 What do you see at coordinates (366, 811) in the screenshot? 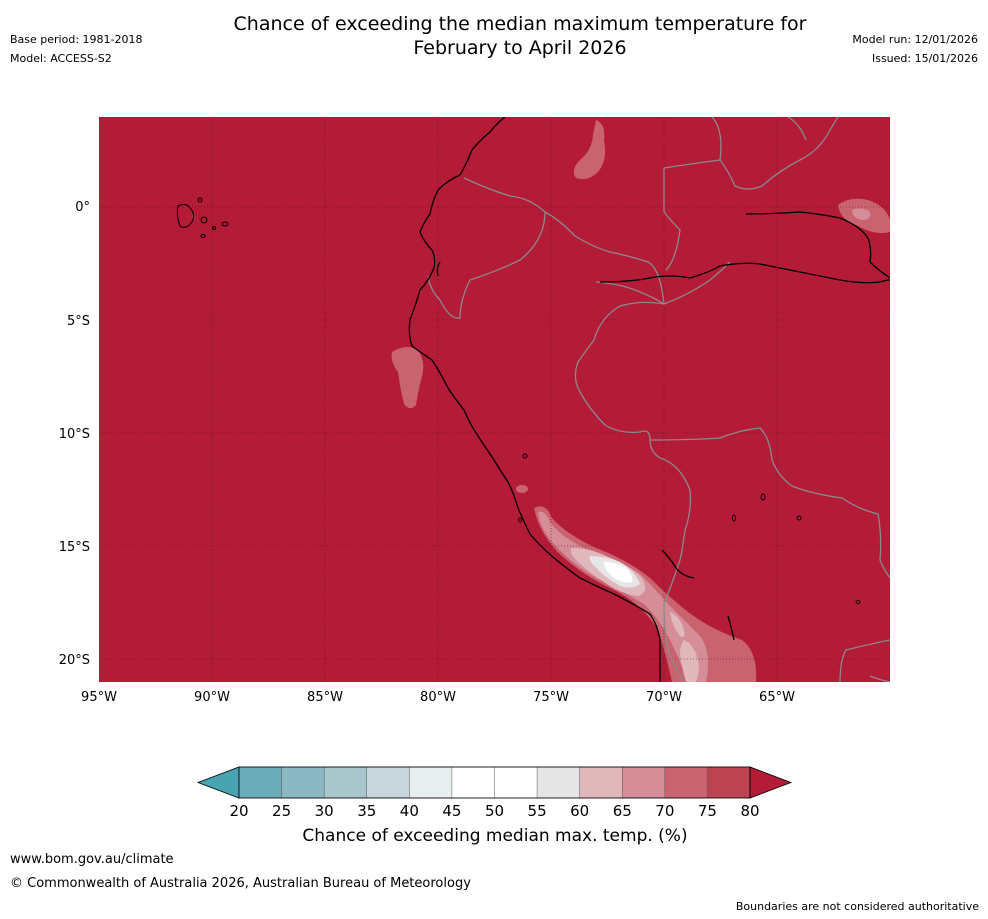
I see `colorbar-tick-35: 35` at bounding box center [366, 811].